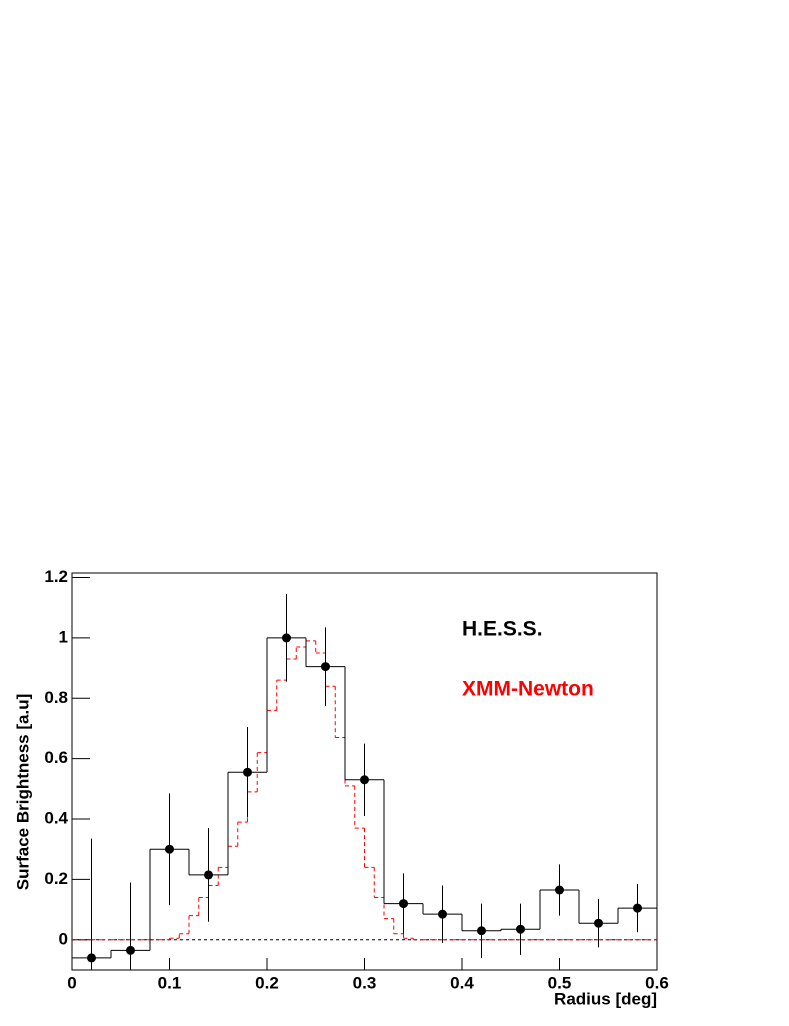 This screenshot has height=1026, width=789. I want to click on x-tick-label: 0.6, so click(657, 982).